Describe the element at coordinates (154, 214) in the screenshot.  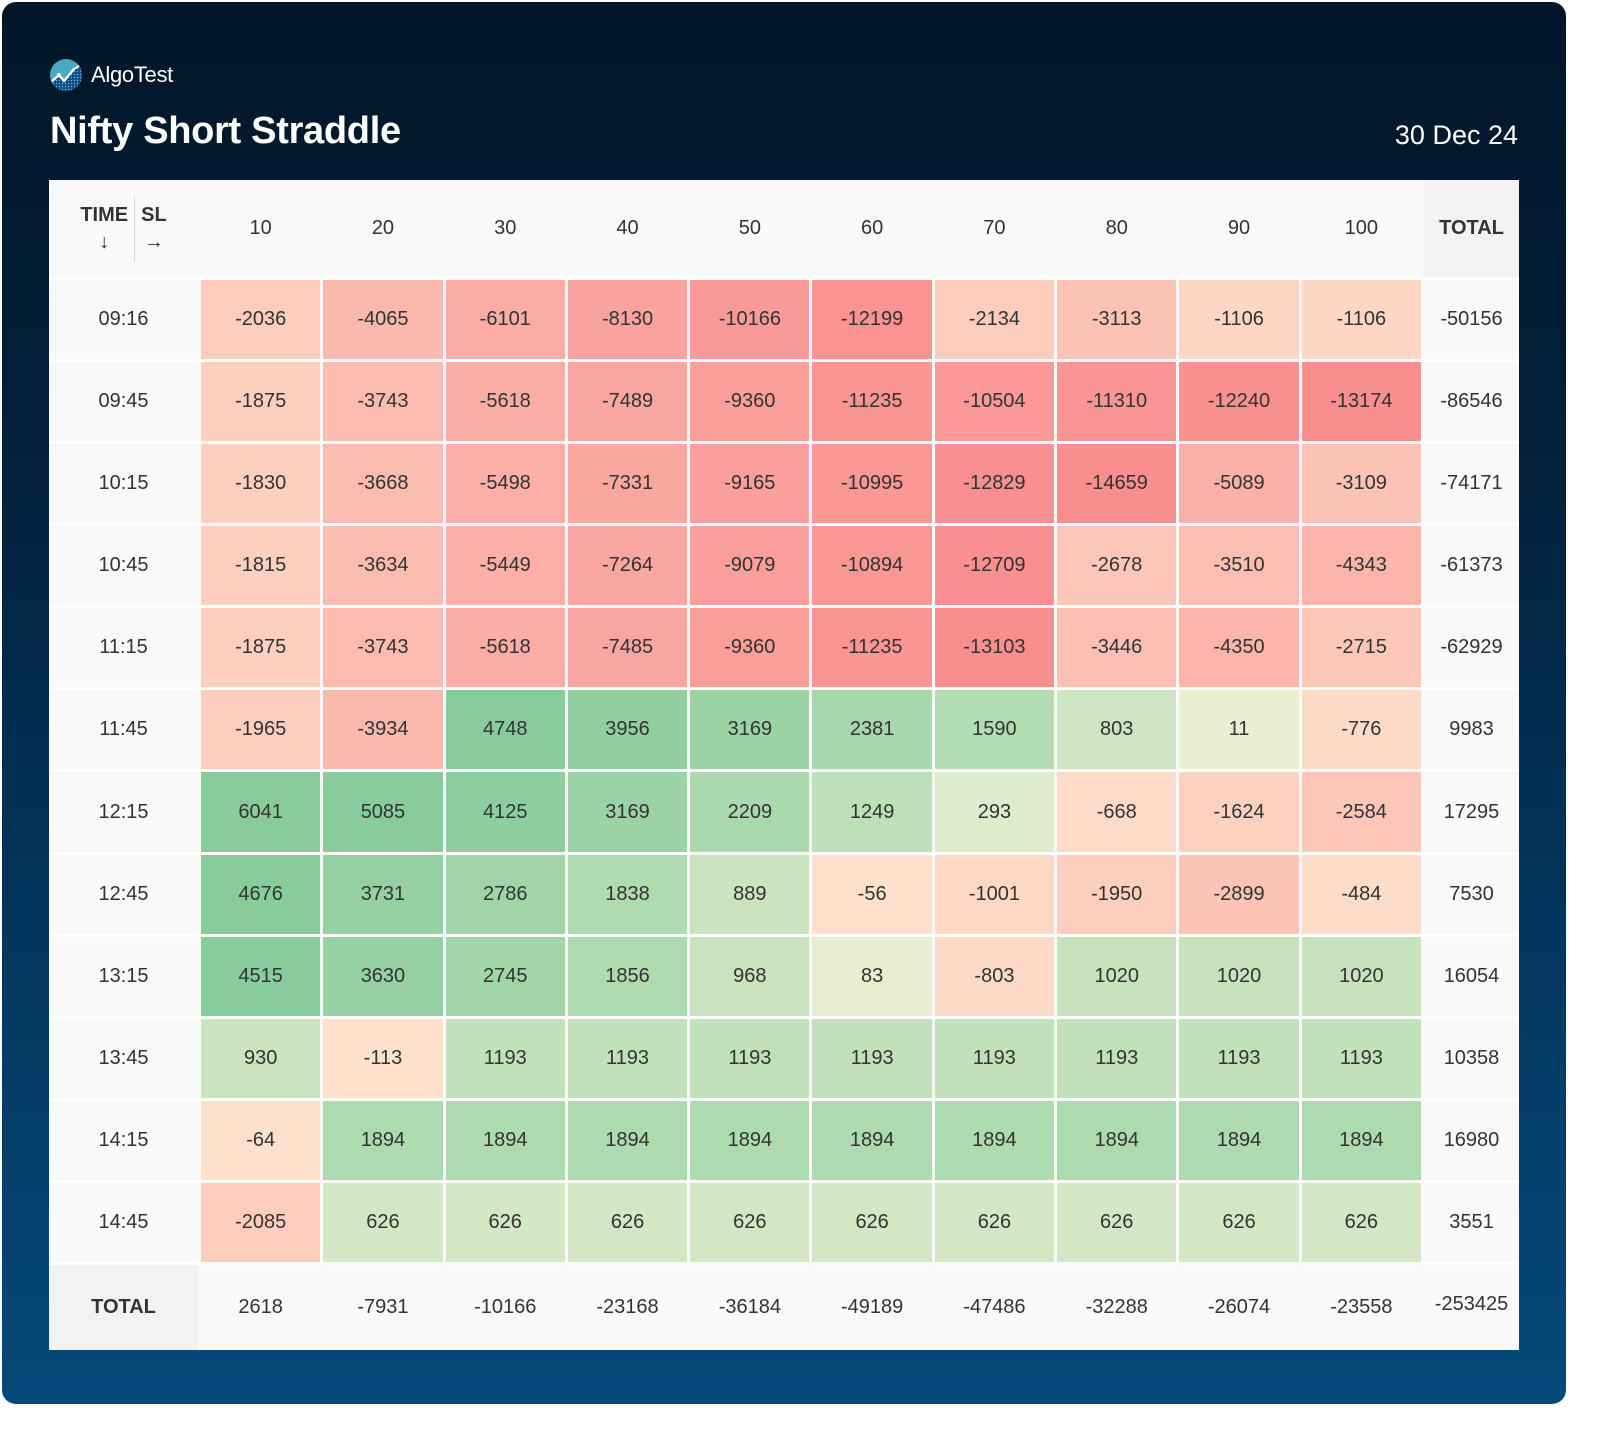
I see `sl-label: SL` at that location.